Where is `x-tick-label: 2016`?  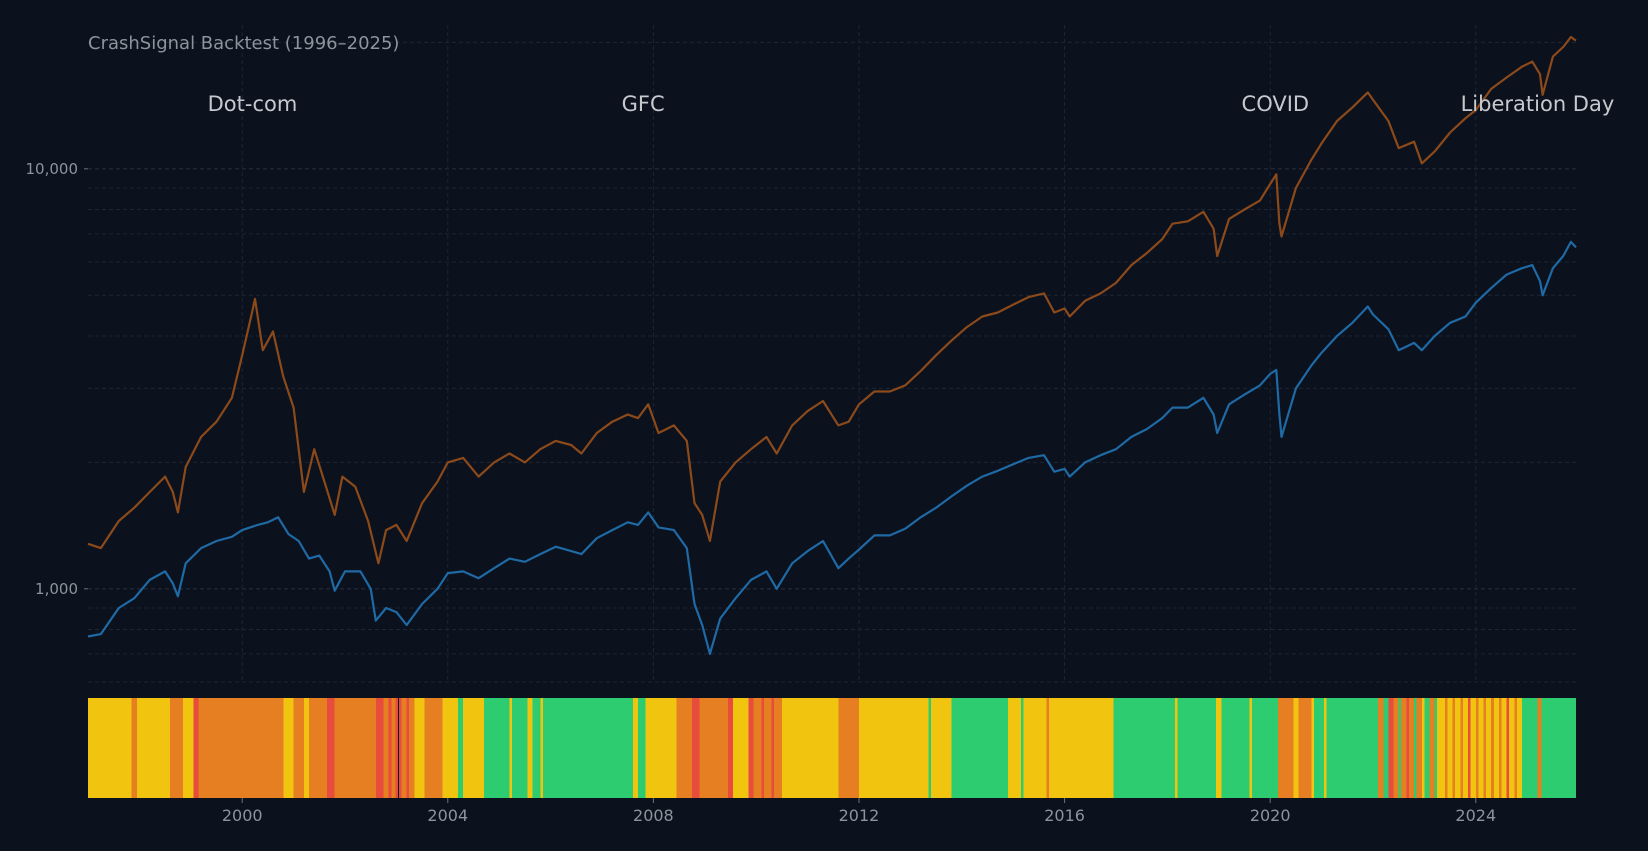 x-tick-label: 2016 is located at coordinates (1064, 815).